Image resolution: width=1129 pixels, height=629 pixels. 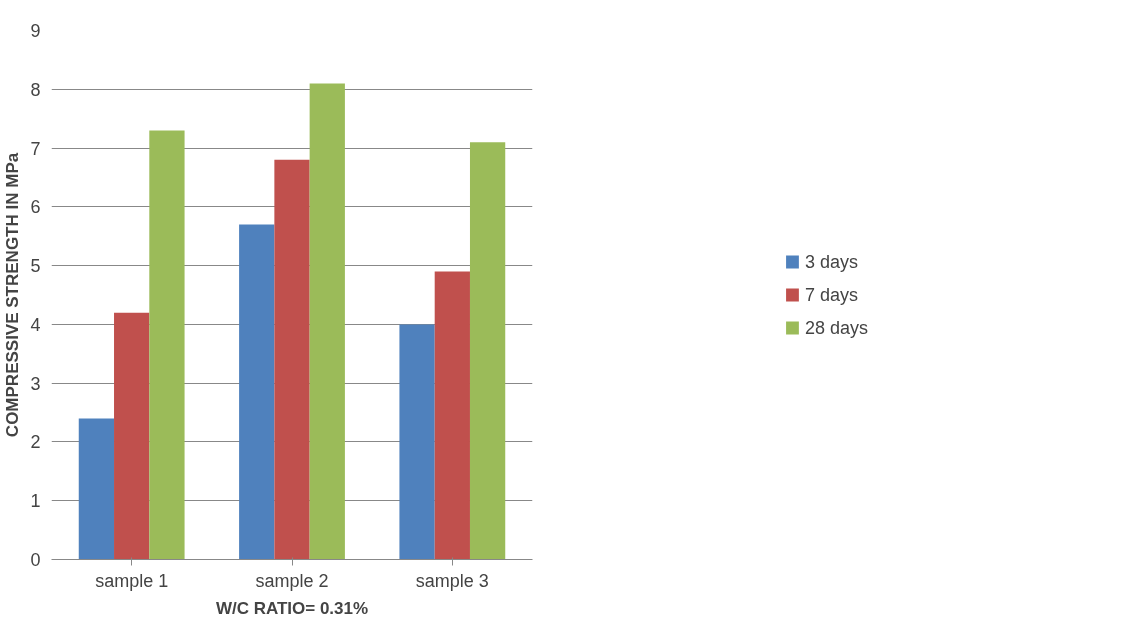 What do you see at coordinates (35, 207) in the screenshot?
I see `y-tick-label: 6` at bounding box center [35, 207].